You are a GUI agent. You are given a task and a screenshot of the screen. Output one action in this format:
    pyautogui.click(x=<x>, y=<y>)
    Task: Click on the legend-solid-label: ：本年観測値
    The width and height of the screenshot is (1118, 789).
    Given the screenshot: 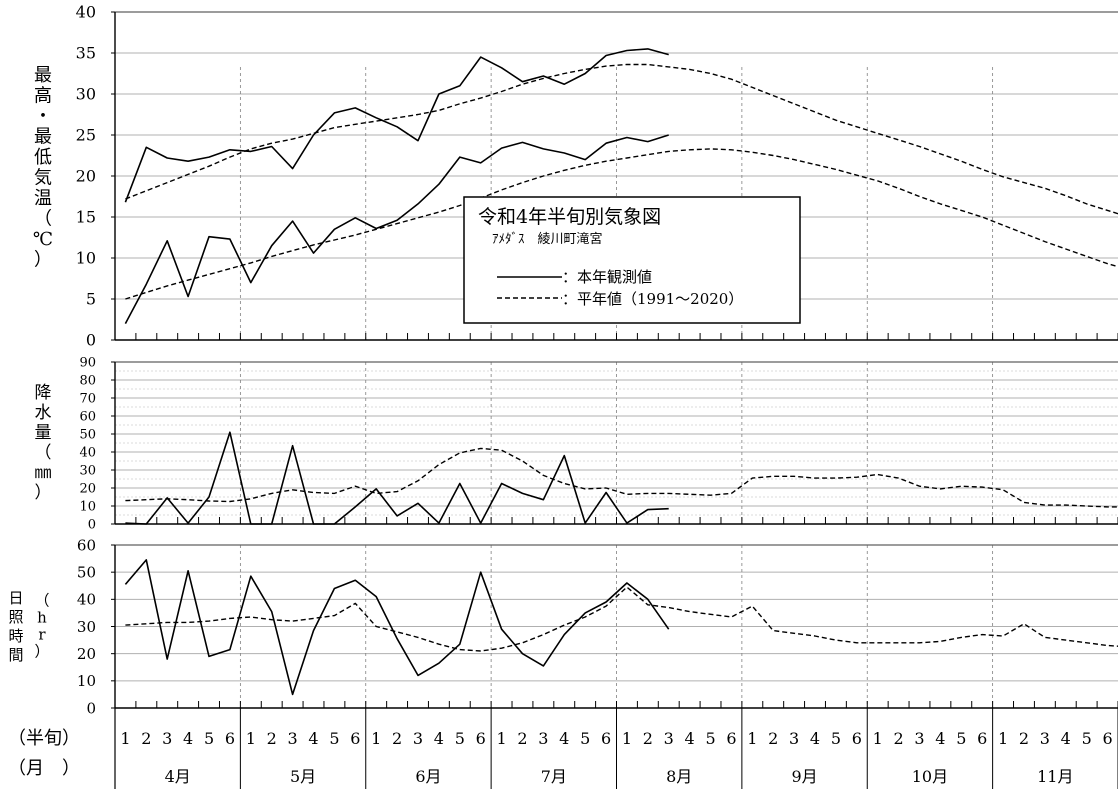 What is the action you would take?
    pyautogui.click(x=607, y=277)
    